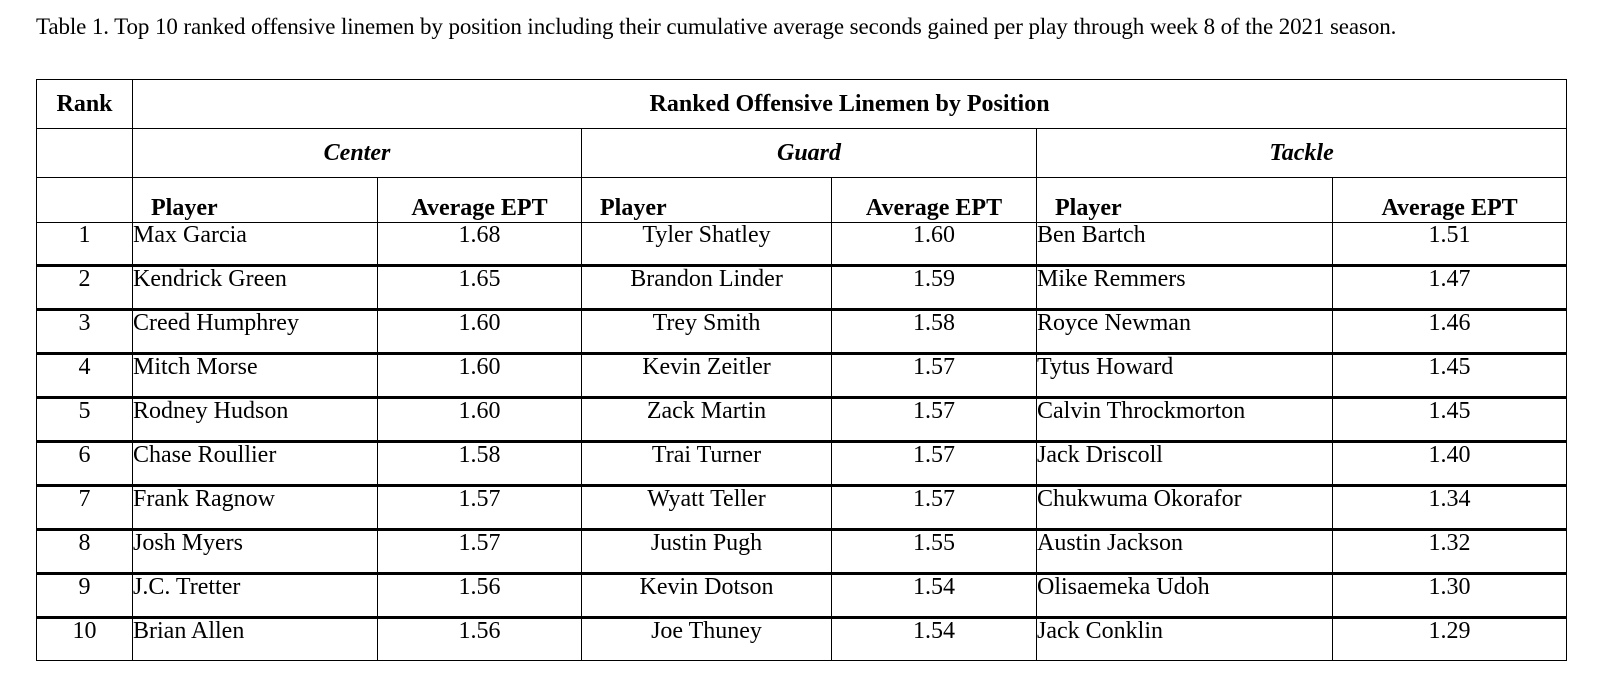  What do you see at coordinates (84, 104) in the screenshot?
I see `rank-header: Rank` at bounding box center [84, 104].